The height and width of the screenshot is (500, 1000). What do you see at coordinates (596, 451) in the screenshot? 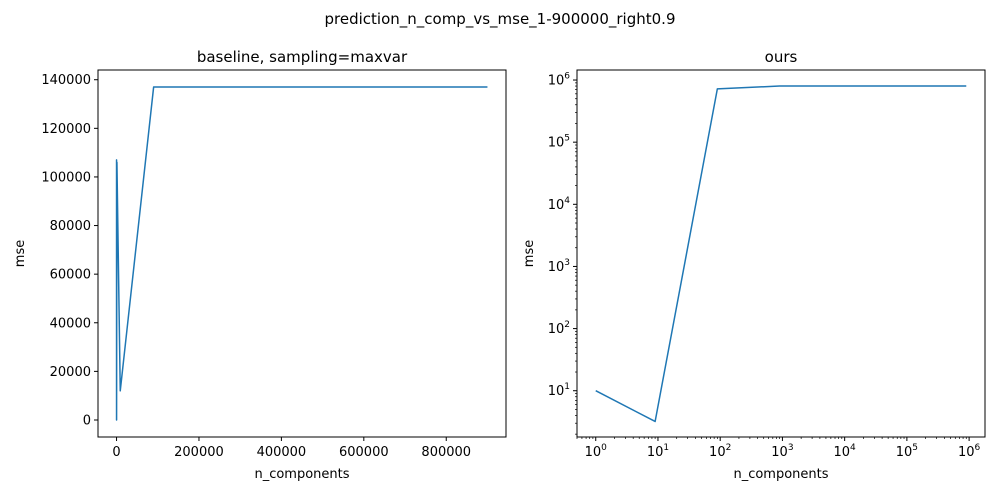
I see `x-tick-label: 10⁰` at bounding box center [596, 451].